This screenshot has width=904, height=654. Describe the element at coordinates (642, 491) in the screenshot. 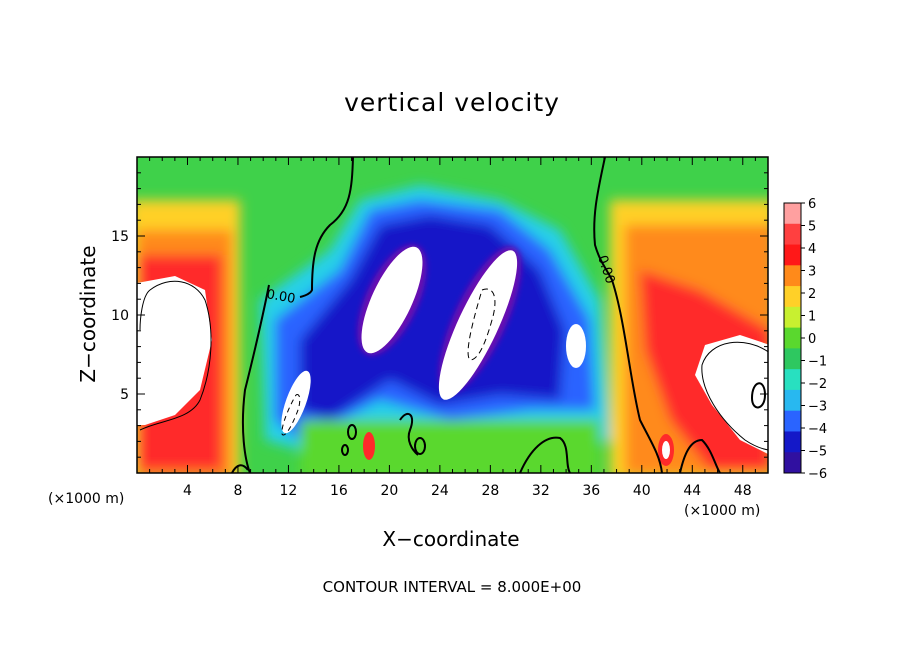

I see `x-tick-label: 40` at that location.